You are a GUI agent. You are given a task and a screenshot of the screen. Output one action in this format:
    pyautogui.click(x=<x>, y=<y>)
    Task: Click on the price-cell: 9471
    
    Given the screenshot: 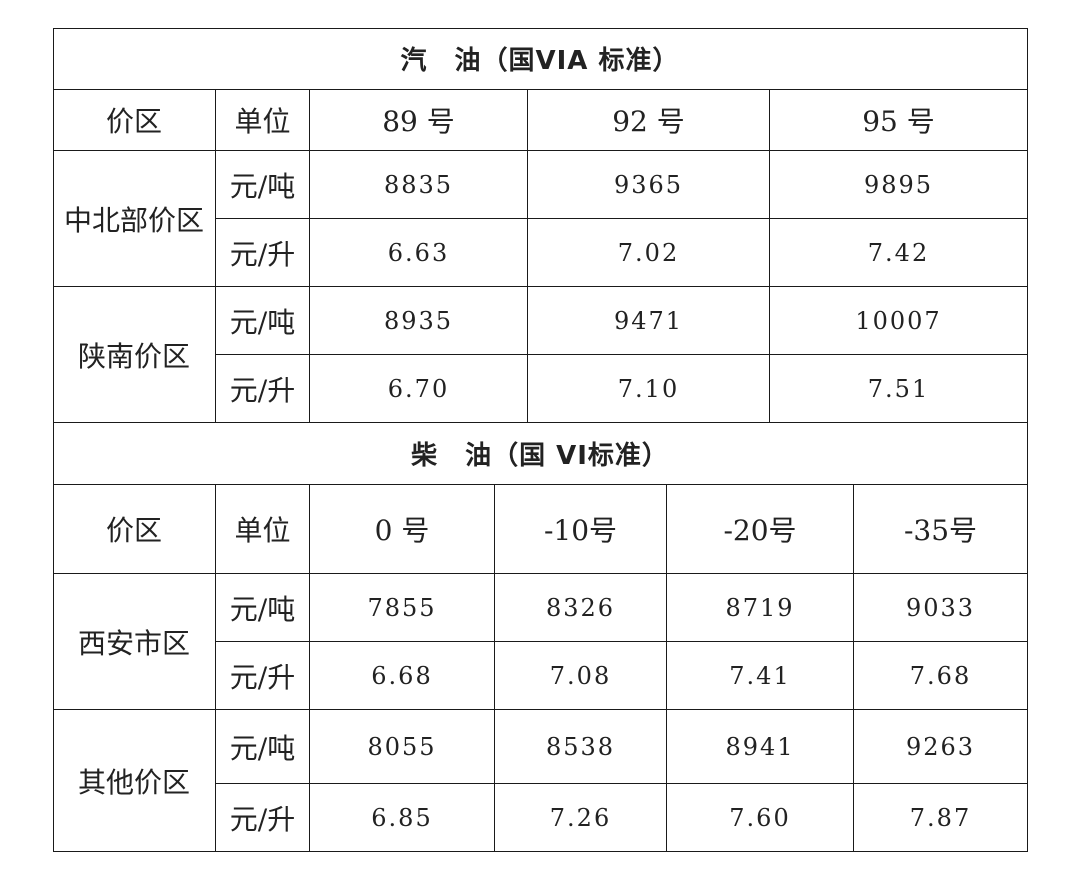 What is the action you would take?
    pyautogui.click(x=649, y=321)
    